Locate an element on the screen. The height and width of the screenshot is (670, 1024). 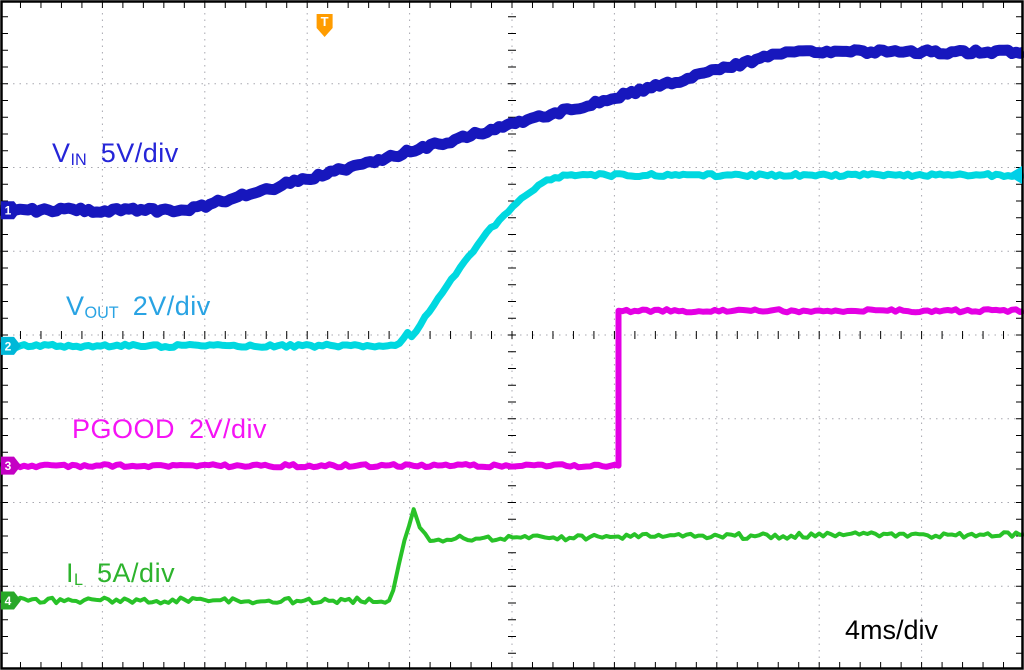
trace-il is located at coordinates (512, 556).